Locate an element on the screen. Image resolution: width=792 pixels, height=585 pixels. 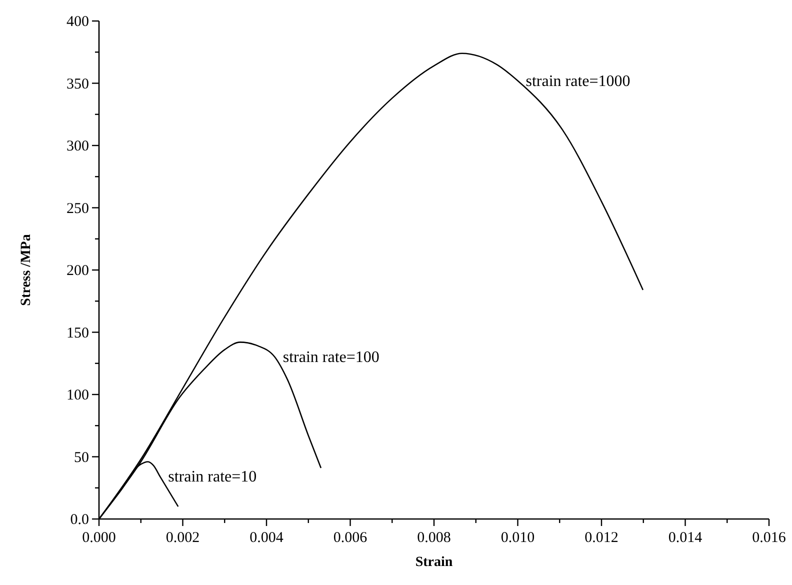
x-tick-label: 0.000 is located at coordinates (99, 538).